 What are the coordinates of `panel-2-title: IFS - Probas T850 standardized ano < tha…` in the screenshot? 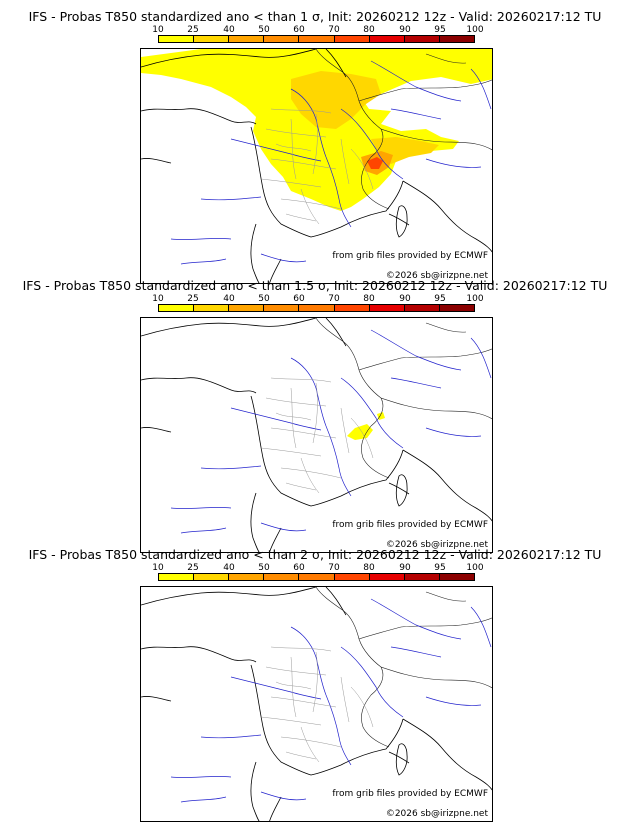 It's located at (315, 285).